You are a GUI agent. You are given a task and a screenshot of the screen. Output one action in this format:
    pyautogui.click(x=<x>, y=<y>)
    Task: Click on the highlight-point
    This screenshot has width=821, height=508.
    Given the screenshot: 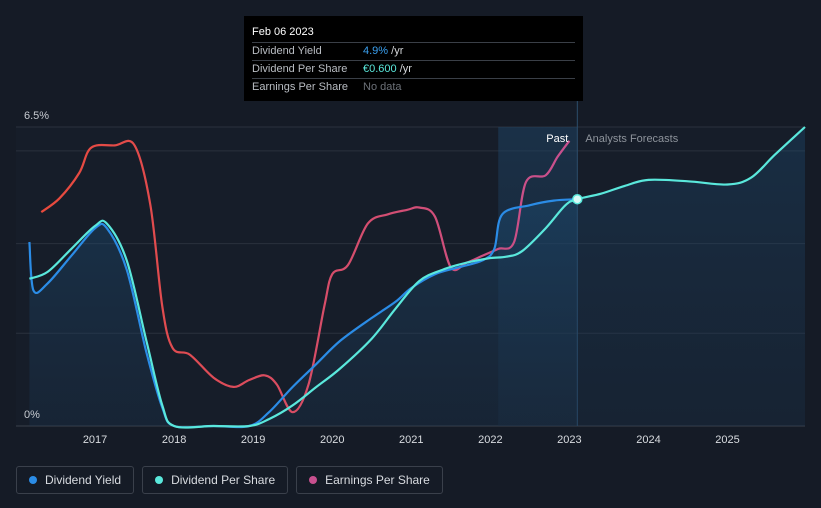 What is the action you would take?
    pyautogui.click(x=577, y=199)
    